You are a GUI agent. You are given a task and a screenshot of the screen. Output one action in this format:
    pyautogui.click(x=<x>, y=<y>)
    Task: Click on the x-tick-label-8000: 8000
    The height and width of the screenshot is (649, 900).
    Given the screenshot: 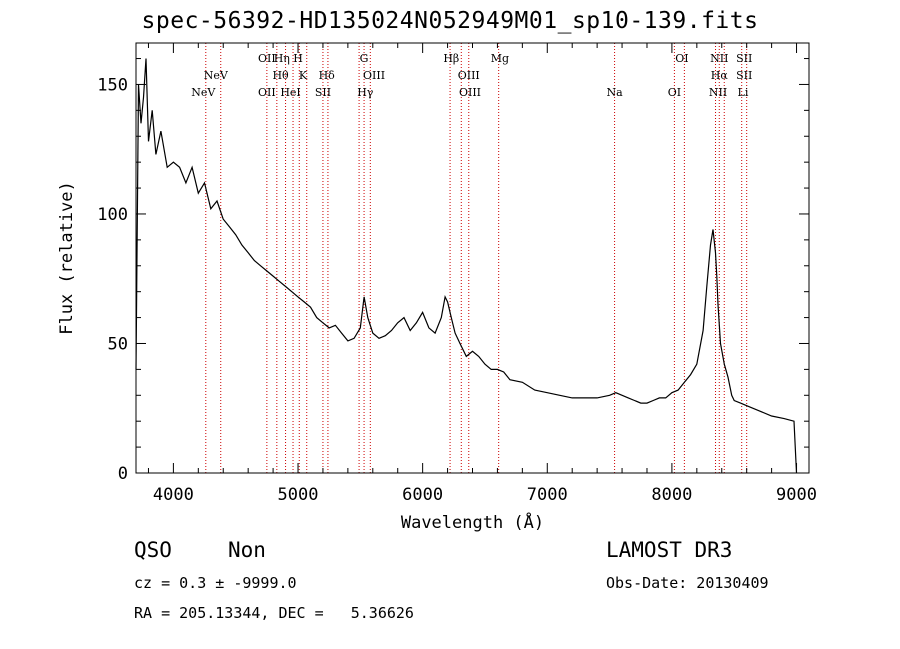 What is the action you would take?
    pyautogui.click(x=671, y=495)
    